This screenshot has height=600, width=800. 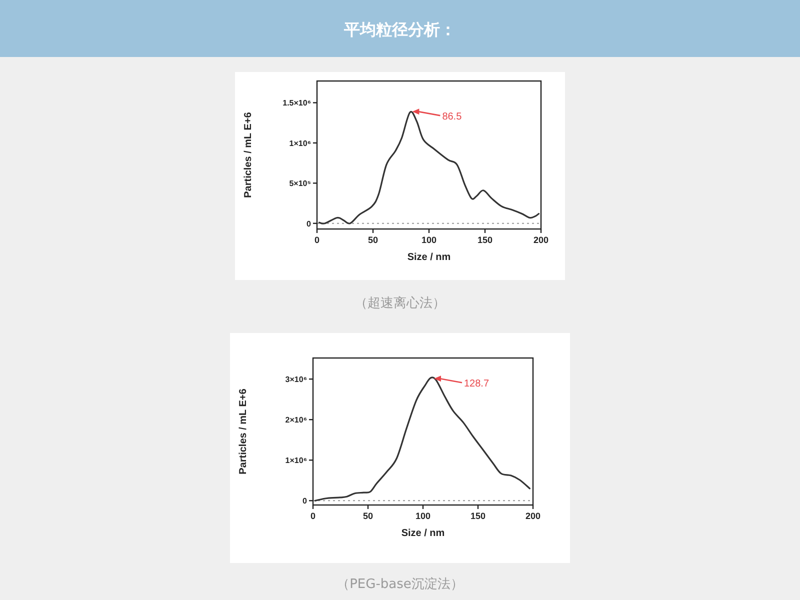 What do you see at coordinates (400, 303) in the screenshot?
I see `text: （超速离心法）` at bounding box center [400, 303].